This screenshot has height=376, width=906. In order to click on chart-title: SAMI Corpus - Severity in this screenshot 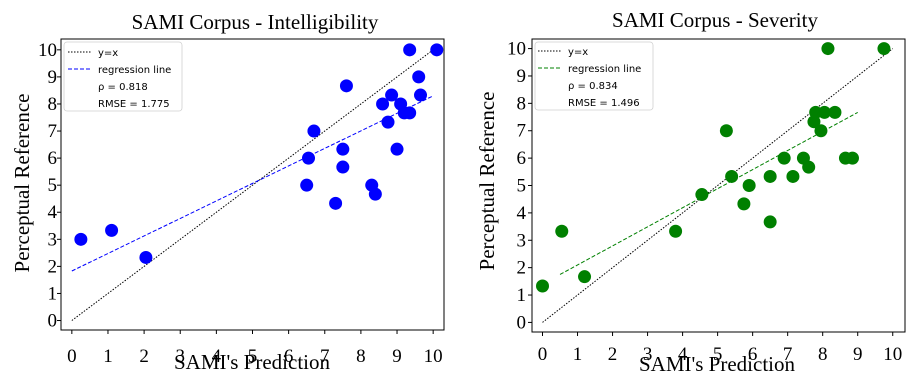, I will do `click(715, 20)`.